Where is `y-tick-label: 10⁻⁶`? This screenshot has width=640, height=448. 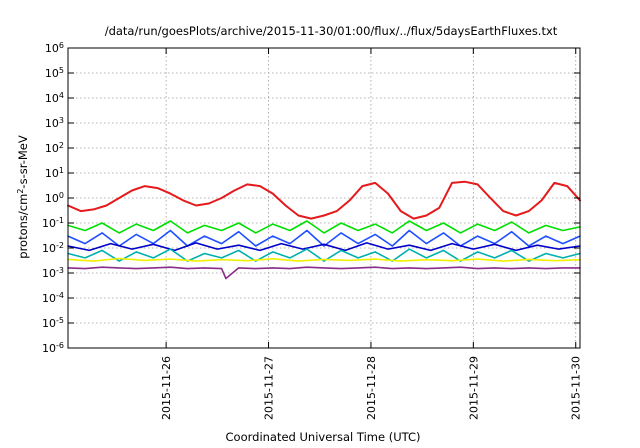 y-tick-label: 10⁻⁶ is located at coordinates (53, 348).